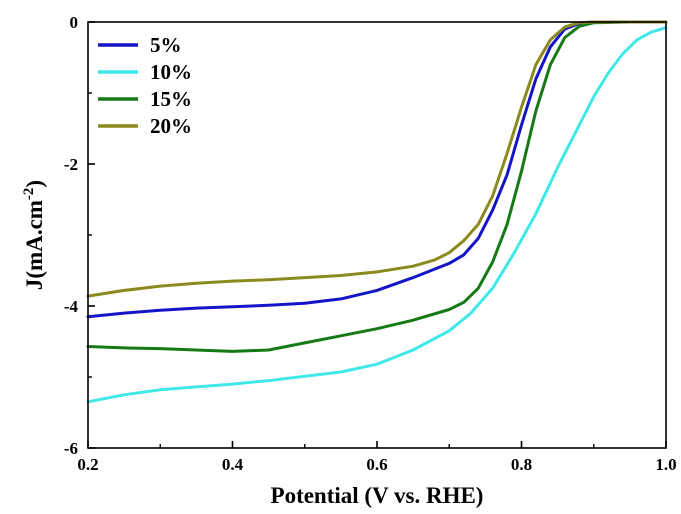  I want to click on y-axis-label-main: J(mA.cm, so click(34, 245).